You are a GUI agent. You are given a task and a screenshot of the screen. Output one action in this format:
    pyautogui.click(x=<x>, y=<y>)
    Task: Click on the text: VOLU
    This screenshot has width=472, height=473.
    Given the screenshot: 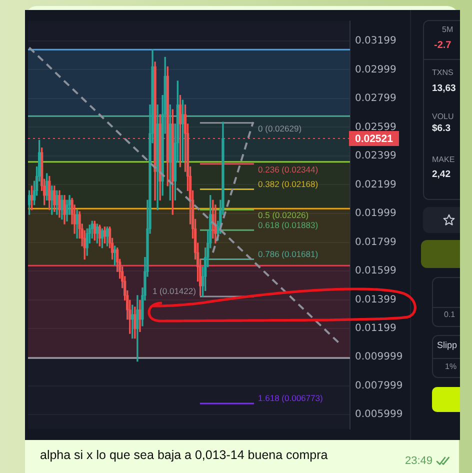 What is the action you would take?
    pyautogui.click(x=443, y=116)
    